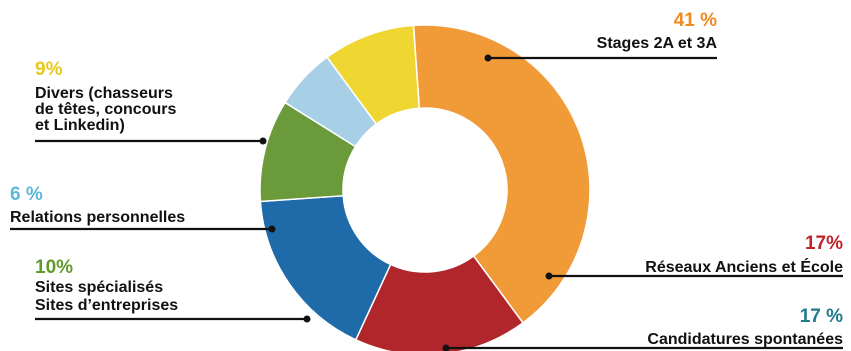 The height and width of the screenshot is (351, 851). I want to click on slice-percent-label-4: 10%, so click(54, 267).